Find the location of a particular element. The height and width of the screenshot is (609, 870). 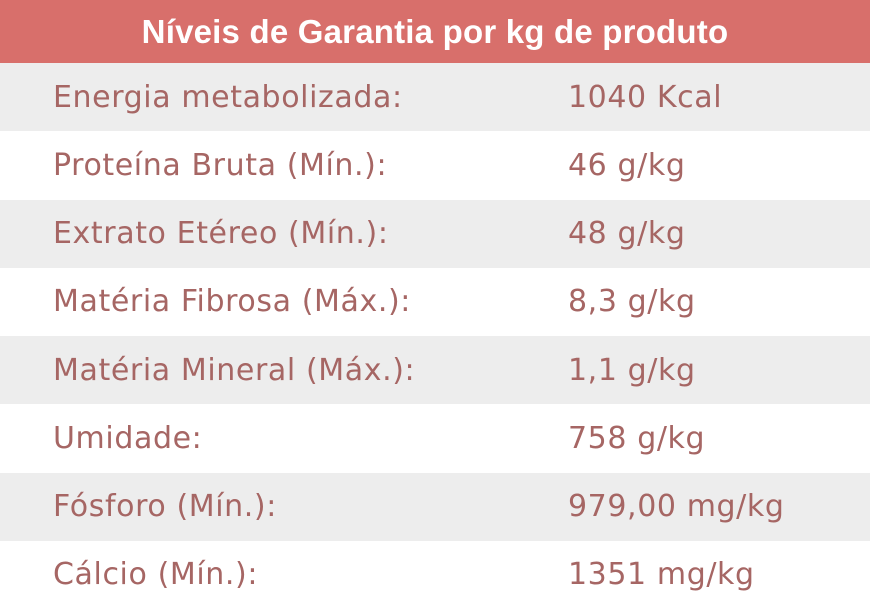

nutrient-label: Fósforo (Mín.): is located at coordinates (165, 507).